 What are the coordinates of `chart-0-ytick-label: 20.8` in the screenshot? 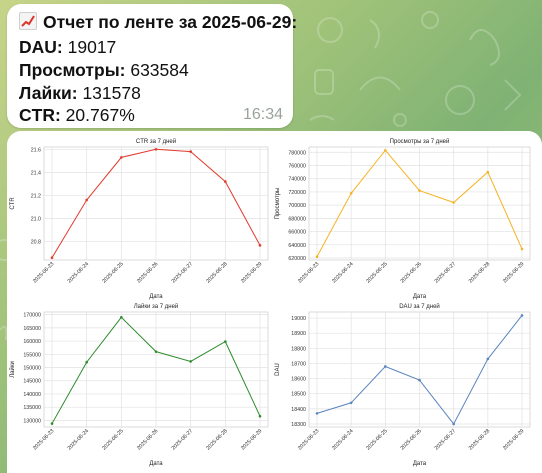 It's located at (36, 243).